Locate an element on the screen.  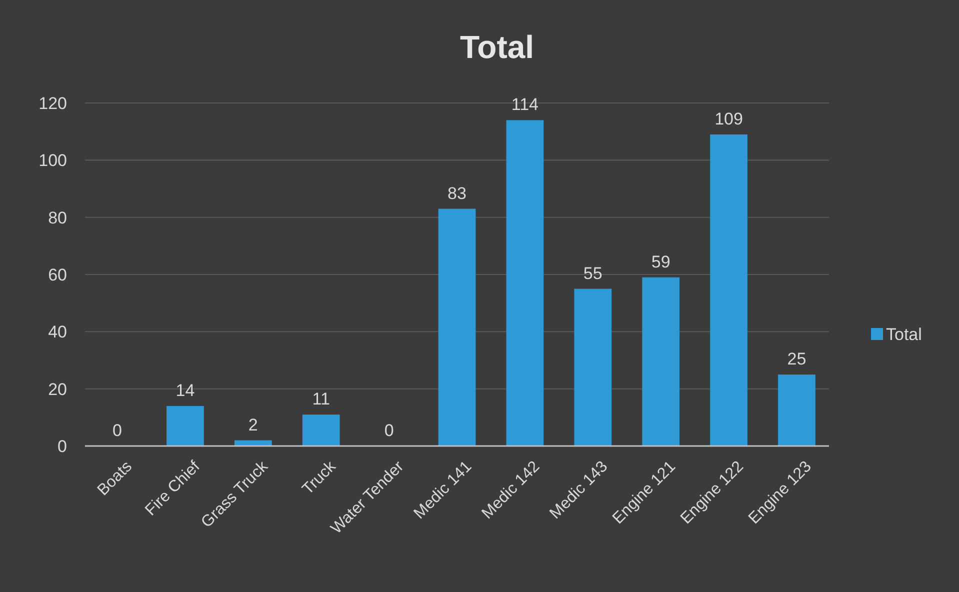
y-tick-label: 80 is located at coordinates (57, 218).